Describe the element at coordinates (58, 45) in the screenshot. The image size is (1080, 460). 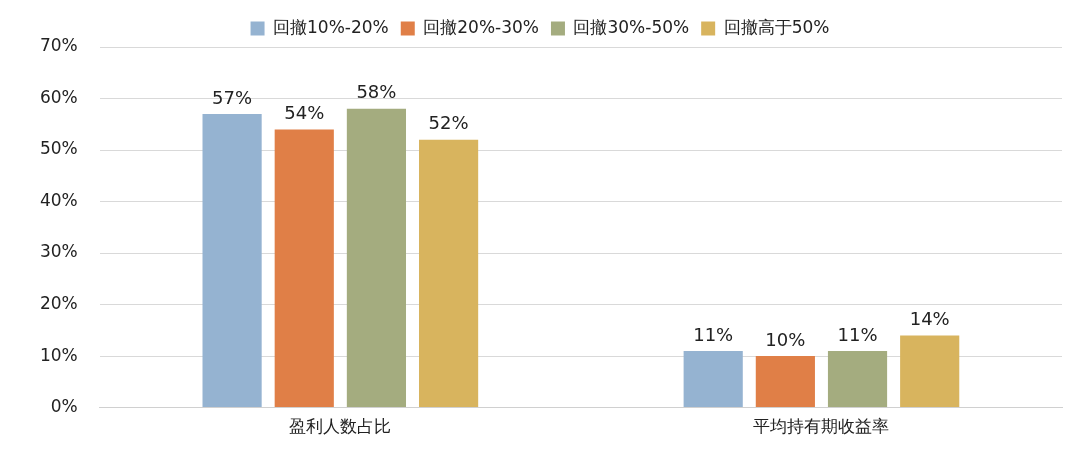
I see `y-tick-label: 70%` at that location.